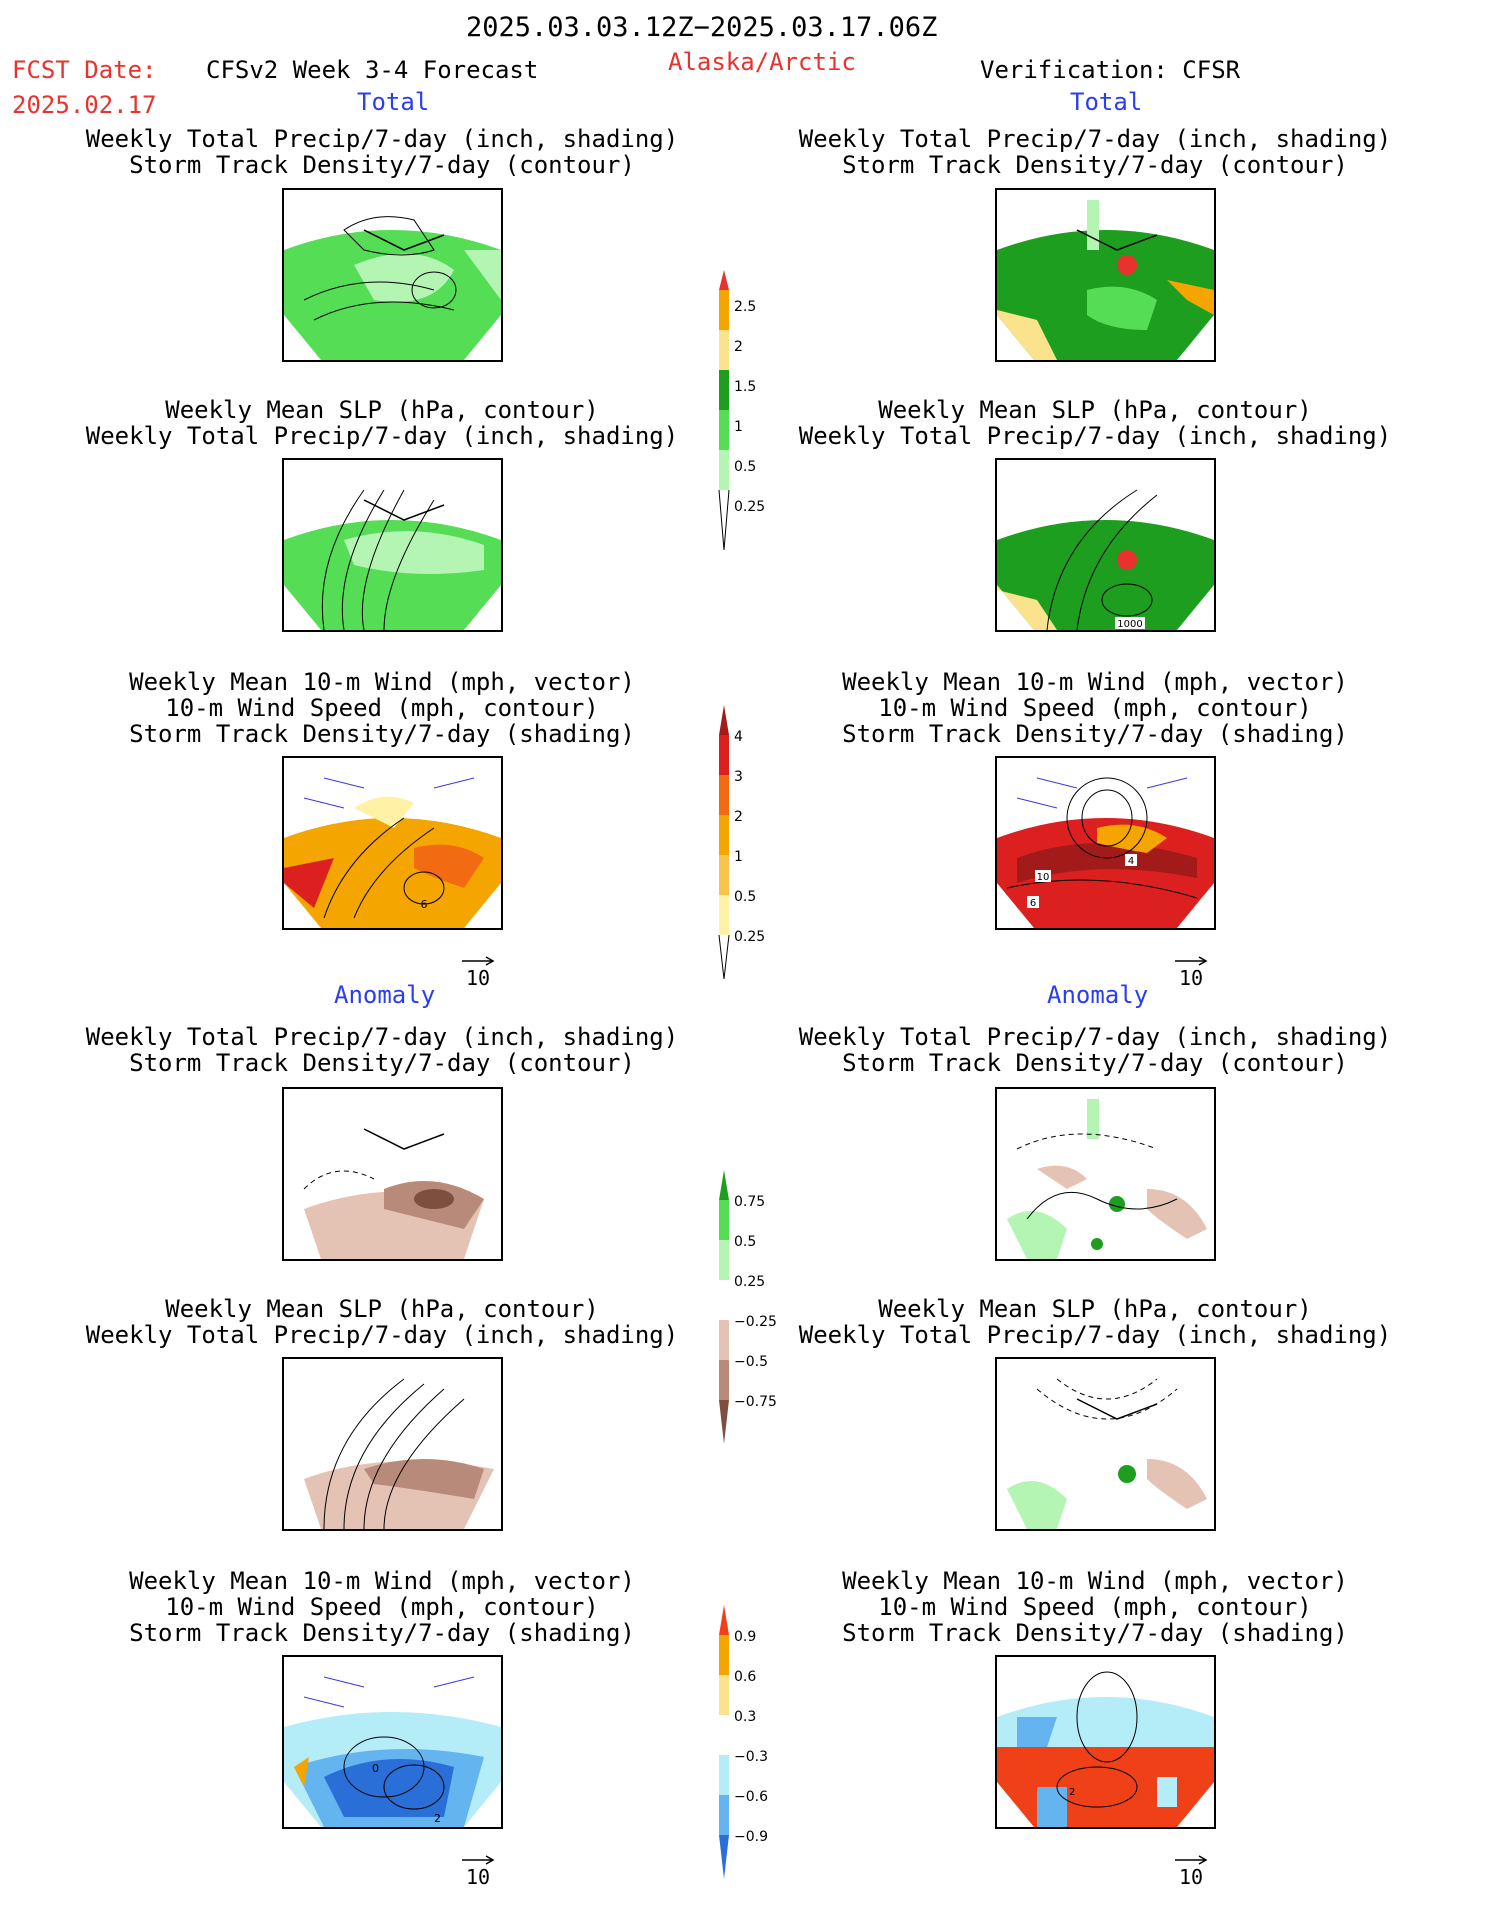  Describe the element at coordinates (84, 70) in the screenshot. I see `fcst-date-label: FCST Date:` at that location.